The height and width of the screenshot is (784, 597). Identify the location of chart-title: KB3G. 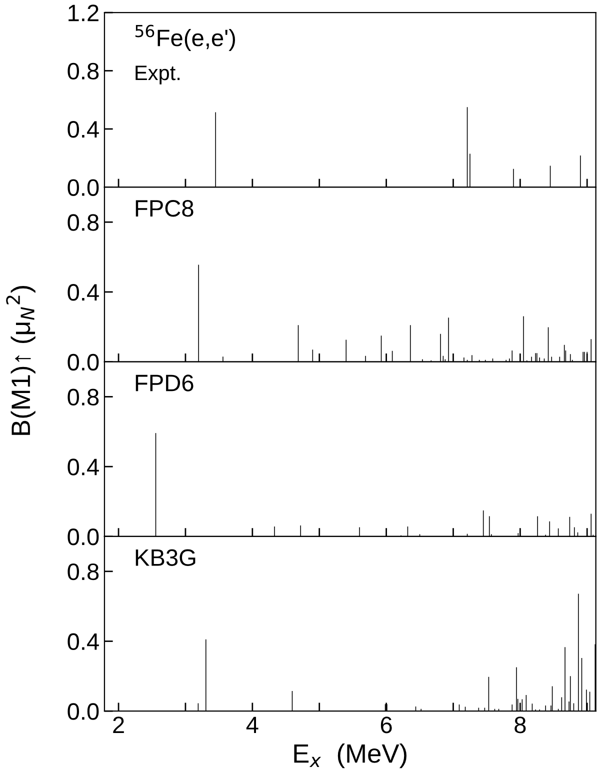
(166, 557).